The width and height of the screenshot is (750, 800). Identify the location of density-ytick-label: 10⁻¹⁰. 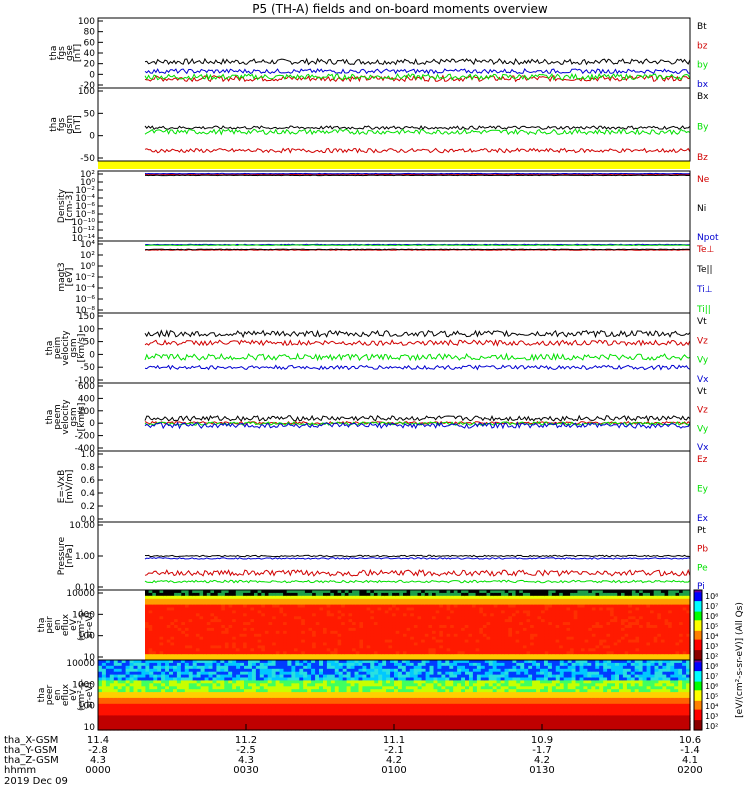
(84, 223).